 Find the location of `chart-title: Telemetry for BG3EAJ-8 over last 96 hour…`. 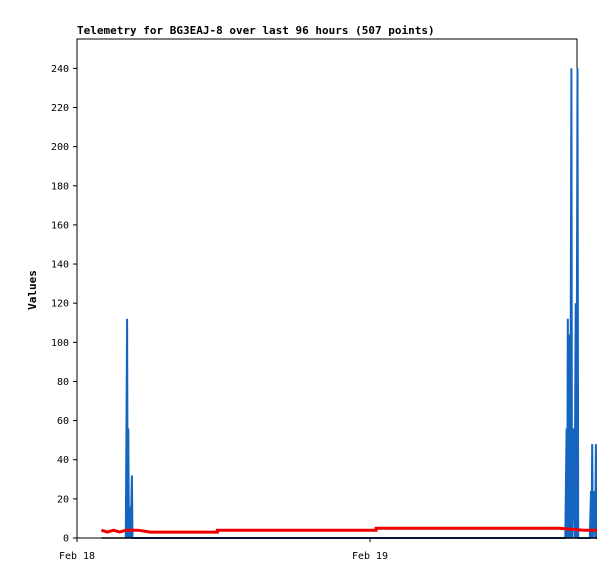

chart-title: Telemetry for BG3EAJ-8 over last 96 hour… is located at coordinates (256, 30).